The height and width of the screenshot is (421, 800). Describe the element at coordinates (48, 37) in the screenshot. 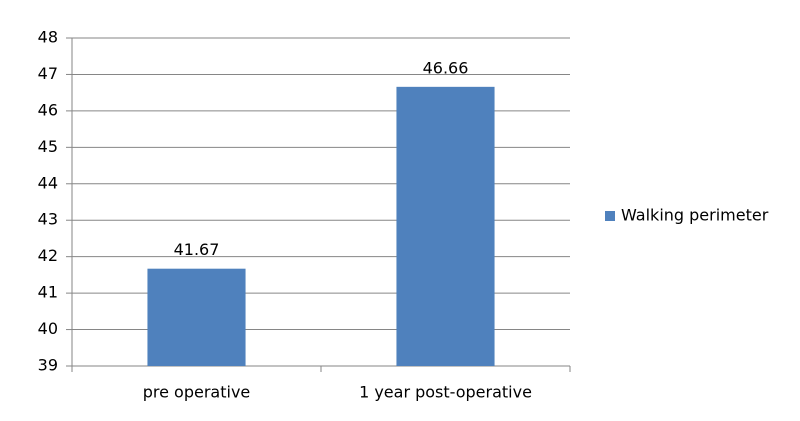

I see `y-tick-label: 48` at that location.